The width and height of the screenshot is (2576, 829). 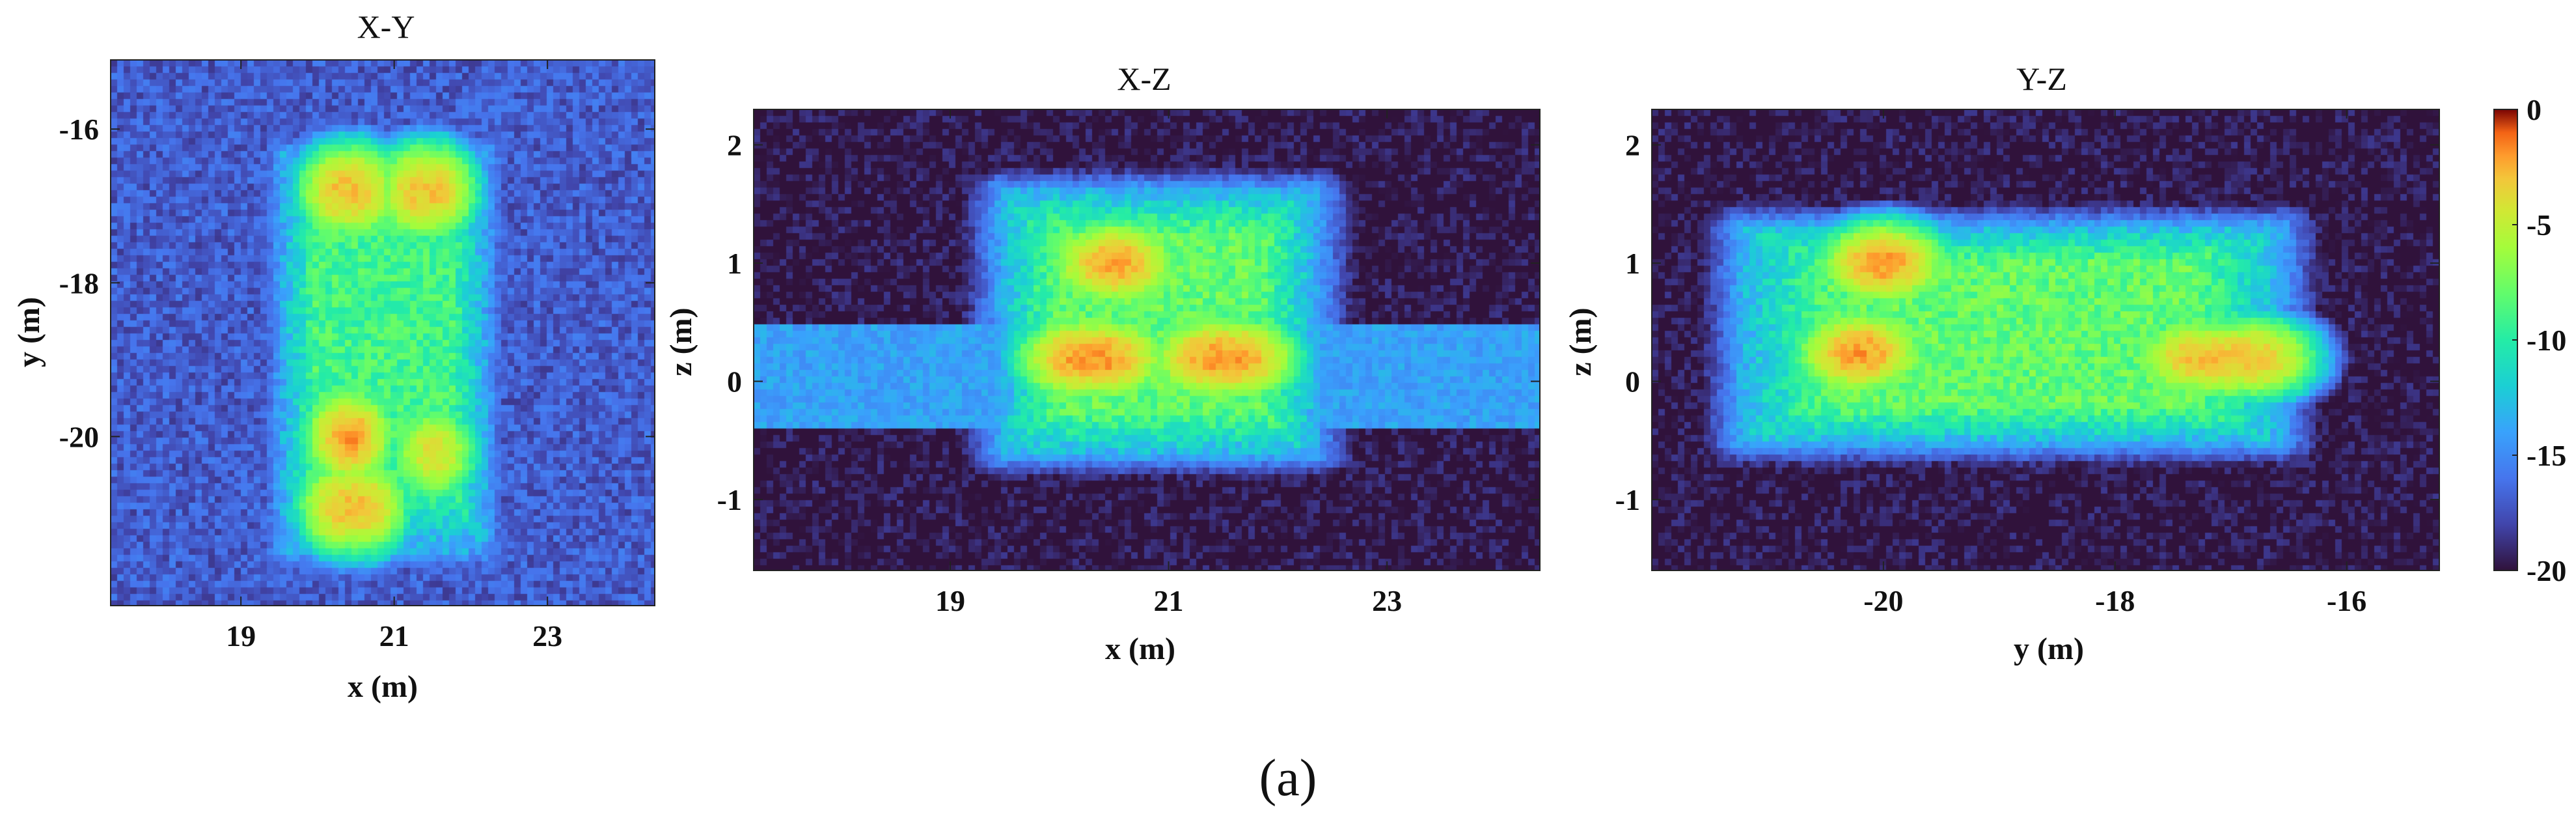 What do you see at coordinates (2535, 110) in the screenshot?
I see `colorbar-tick-label: 0` at bounding box center [2535, 110].